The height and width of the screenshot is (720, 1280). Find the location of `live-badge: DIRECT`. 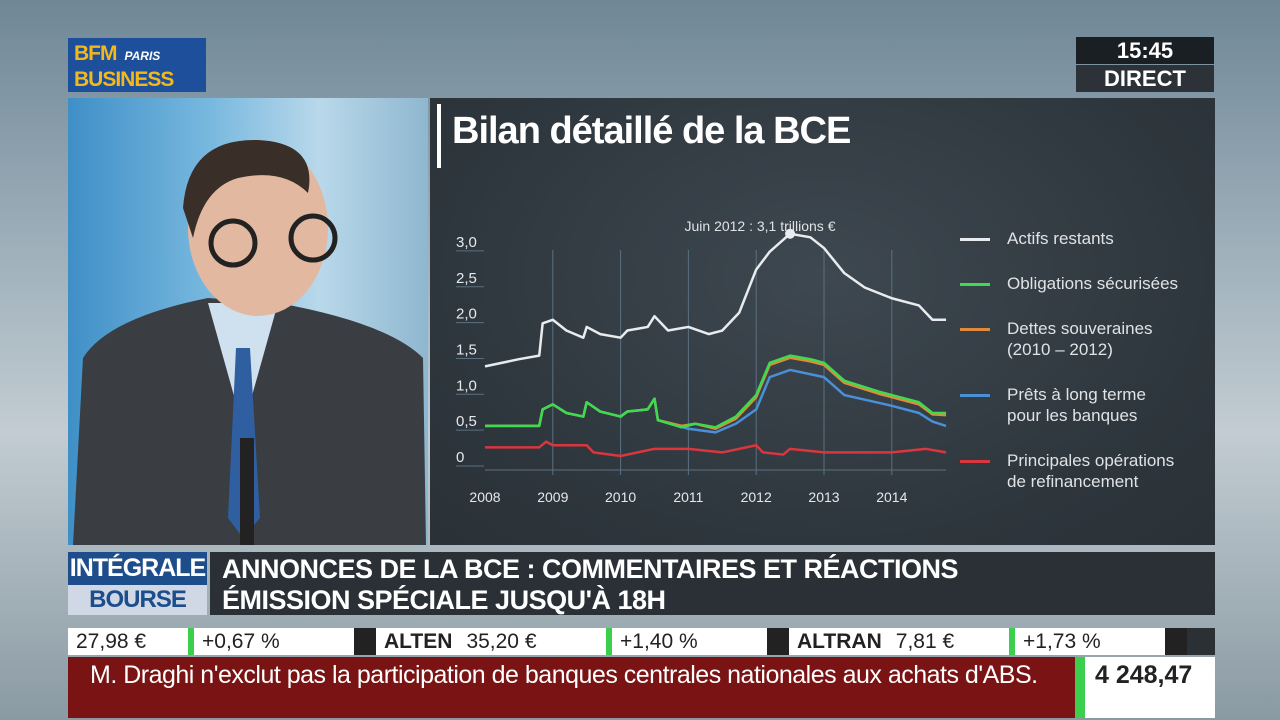

live-badge: DIRECT is located at coordinates (1145, 78).